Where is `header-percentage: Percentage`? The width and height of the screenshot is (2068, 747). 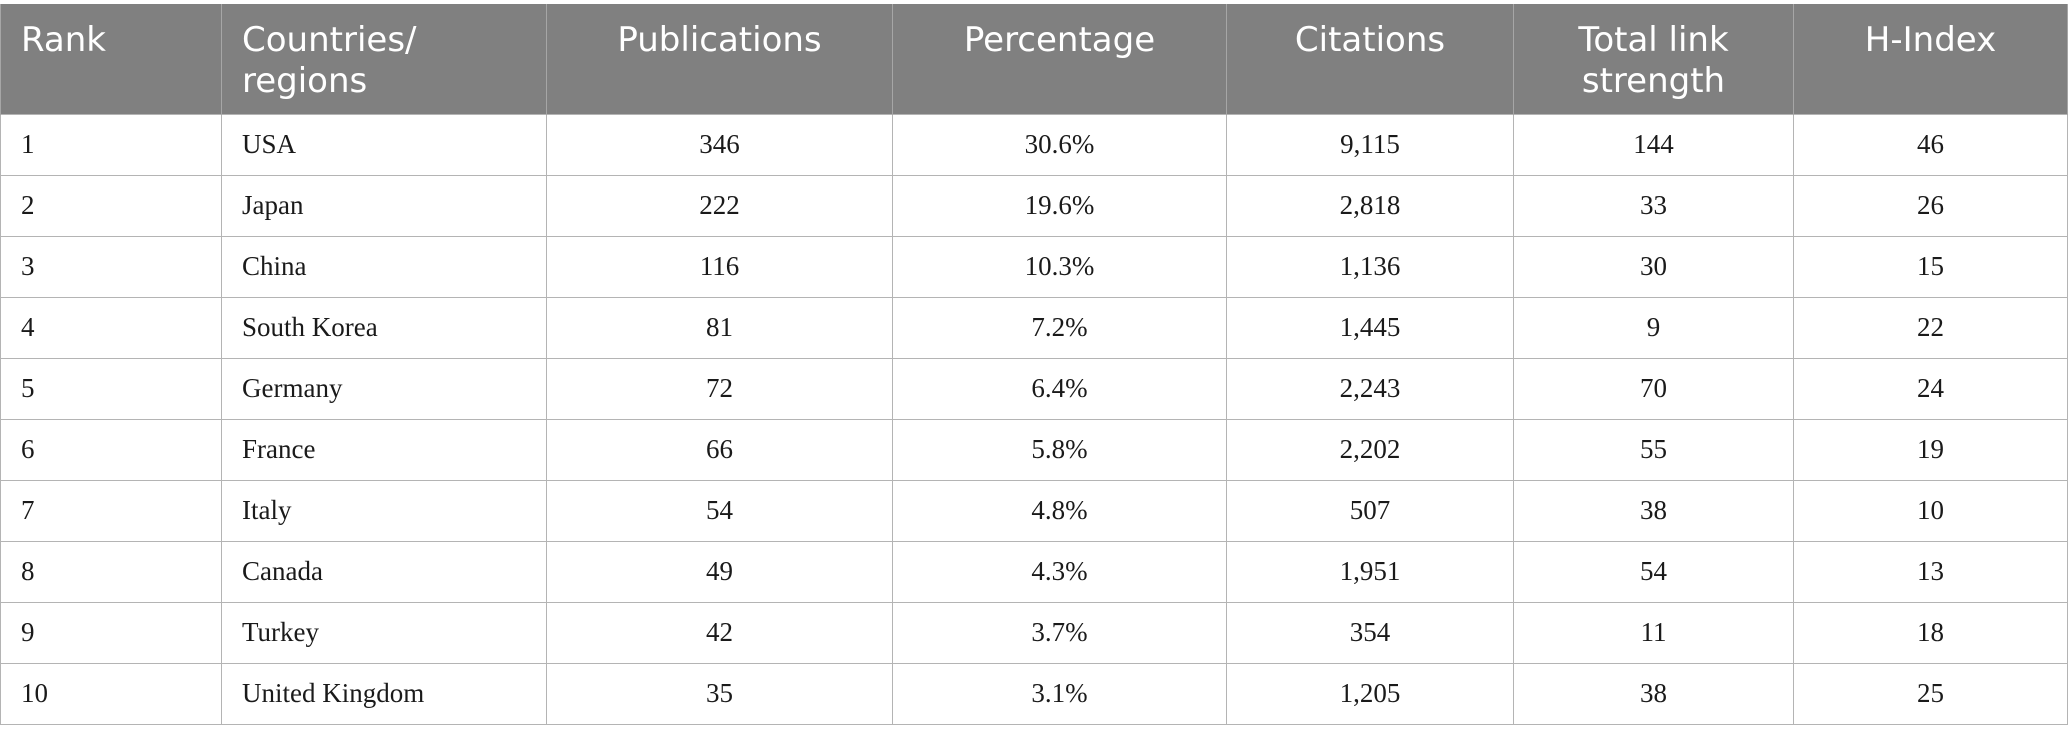 header-percentage: Percentage is located at coordinates (1059, 59).